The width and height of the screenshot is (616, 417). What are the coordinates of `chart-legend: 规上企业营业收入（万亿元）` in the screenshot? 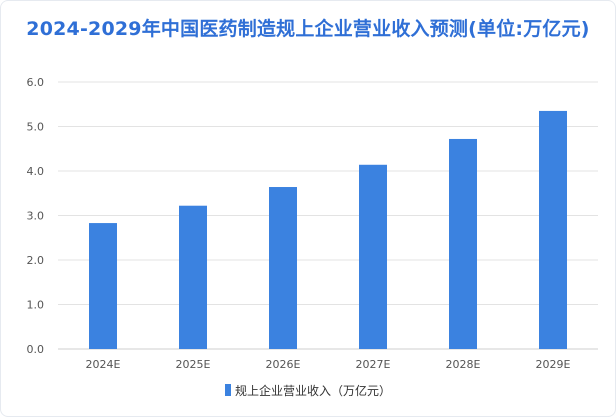 It's located at (308, 390).